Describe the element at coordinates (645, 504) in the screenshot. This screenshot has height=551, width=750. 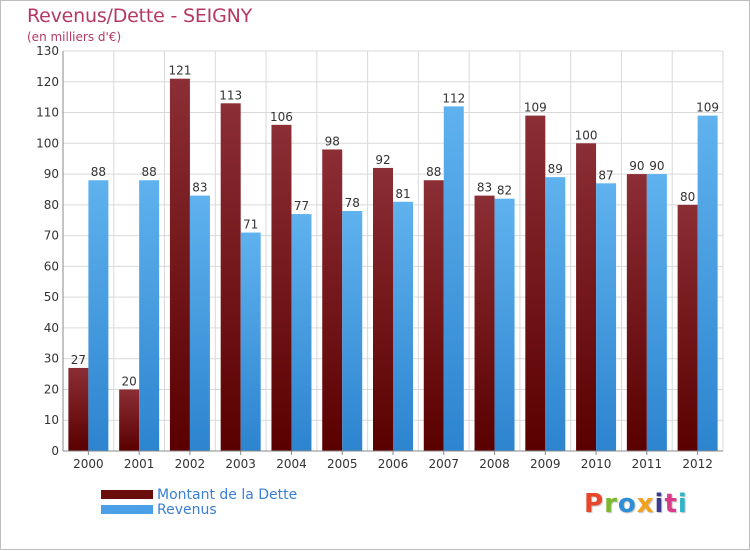
I see `logo-letter: x` at that location.